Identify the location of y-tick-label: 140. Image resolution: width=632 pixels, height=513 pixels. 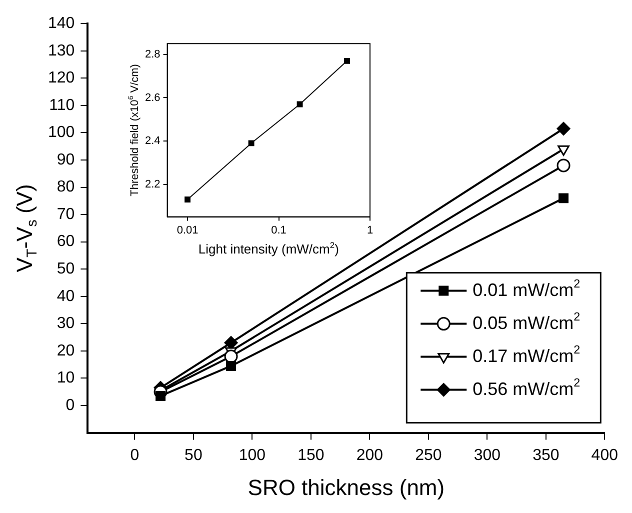
(61, 23).